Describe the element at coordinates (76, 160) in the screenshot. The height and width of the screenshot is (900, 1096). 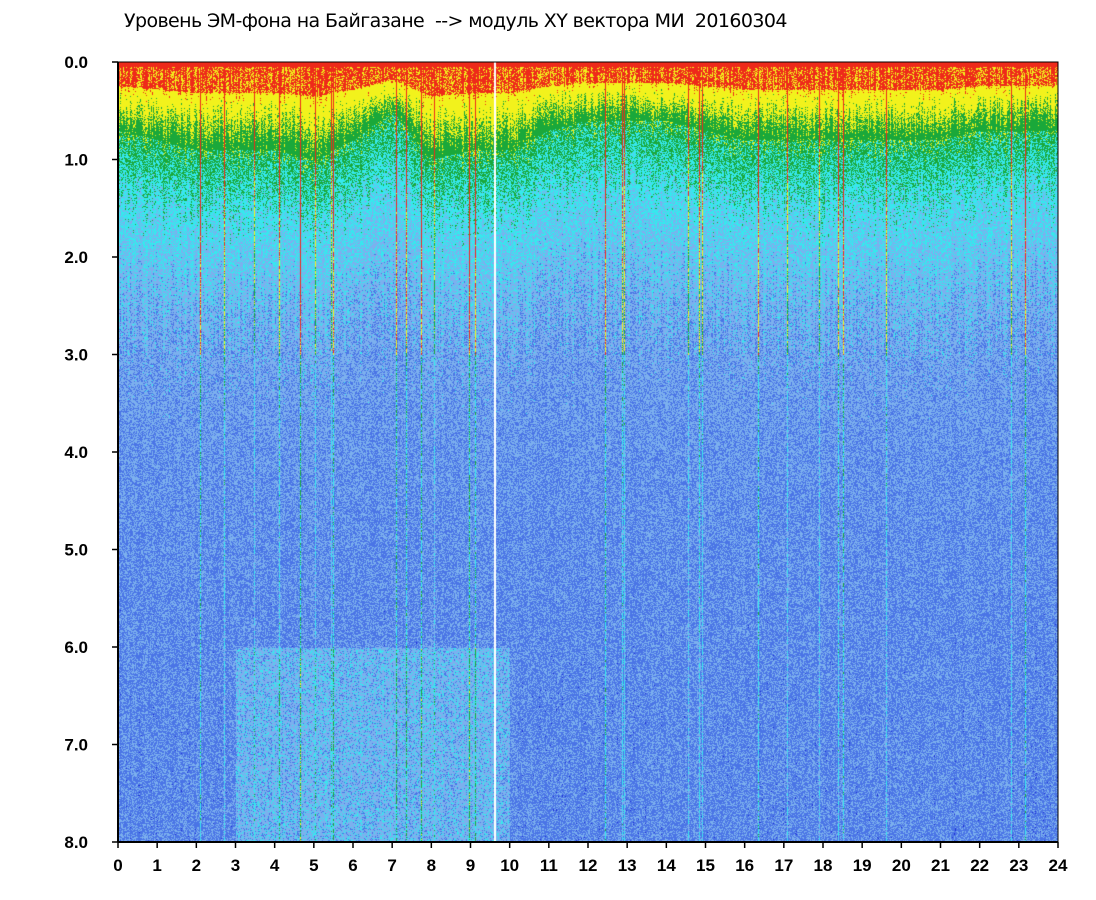
I see `y-tick-label: 1.0` at that location.